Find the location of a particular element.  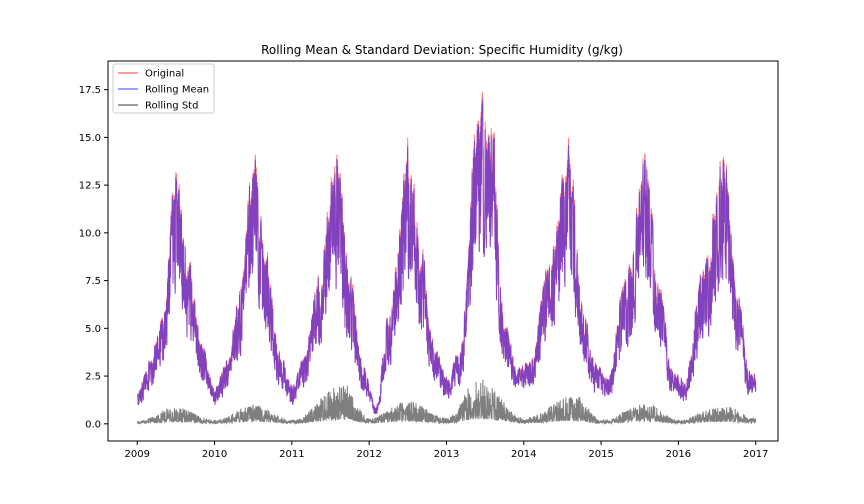

legend: Original Rolling Mean Rolling Std is located at coordinates (163, 88).